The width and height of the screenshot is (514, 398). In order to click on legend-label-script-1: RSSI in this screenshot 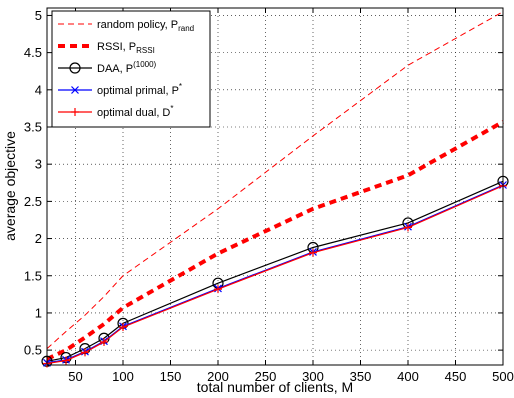, I will do `click(145, 50)`.